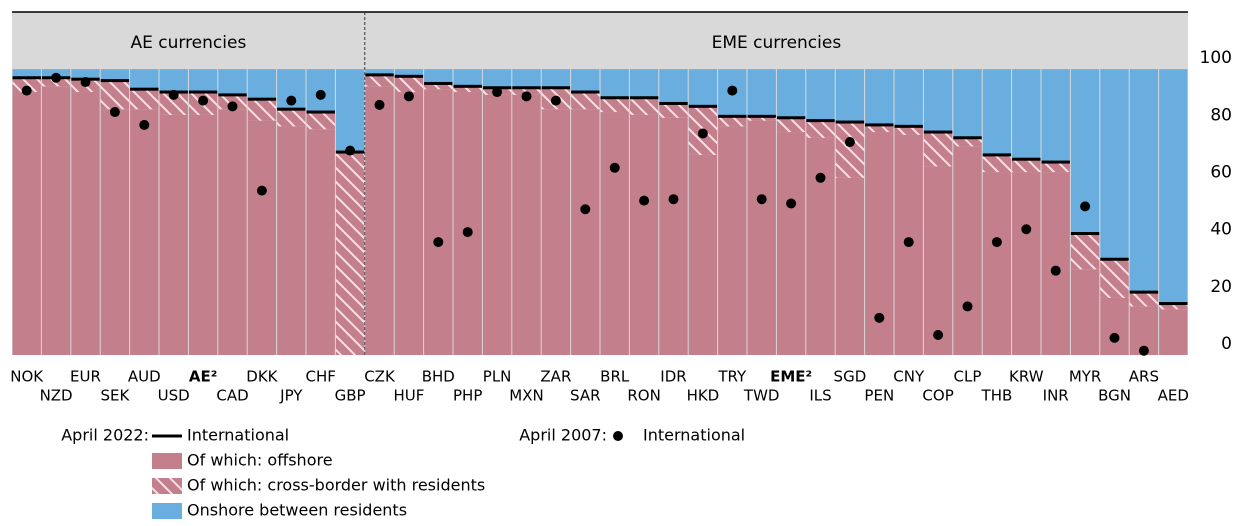  I want to click on x-tick-label: COP, so click(937, 396).